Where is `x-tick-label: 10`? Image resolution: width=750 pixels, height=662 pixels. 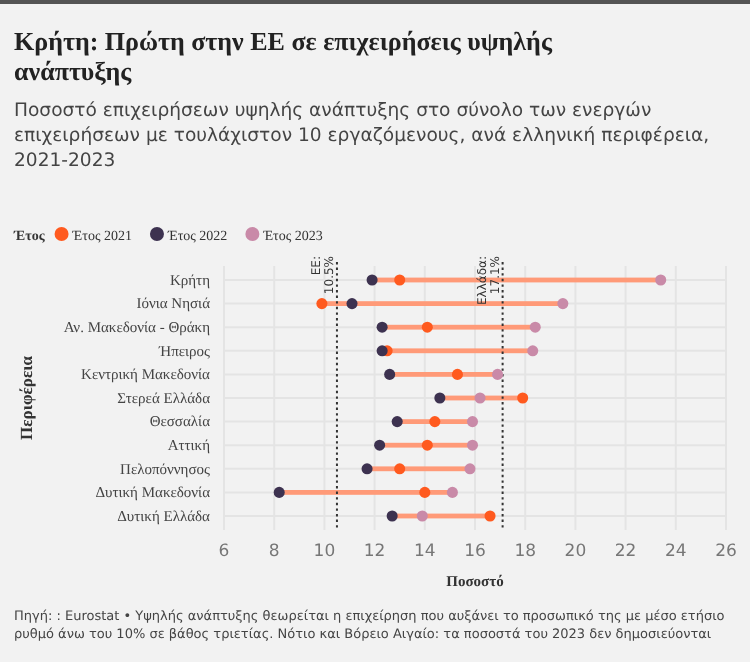 x-tick-label: 10 is located at coordinates (324, 552).